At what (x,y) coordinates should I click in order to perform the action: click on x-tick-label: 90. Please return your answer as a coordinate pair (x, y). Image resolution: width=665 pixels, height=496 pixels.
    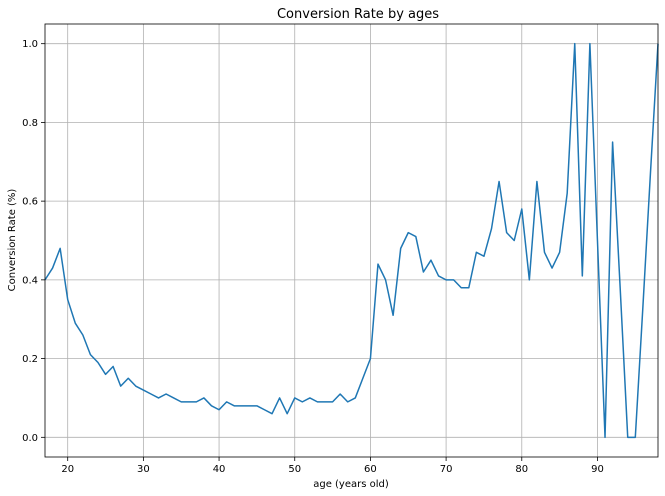
    Looking at the image, I should click on (597, 469).